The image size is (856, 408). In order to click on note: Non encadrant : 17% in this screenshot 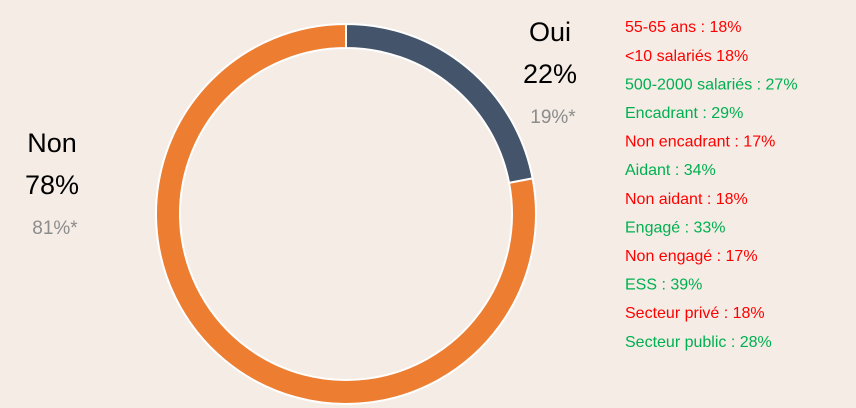, I will do `click(700, 142)`.